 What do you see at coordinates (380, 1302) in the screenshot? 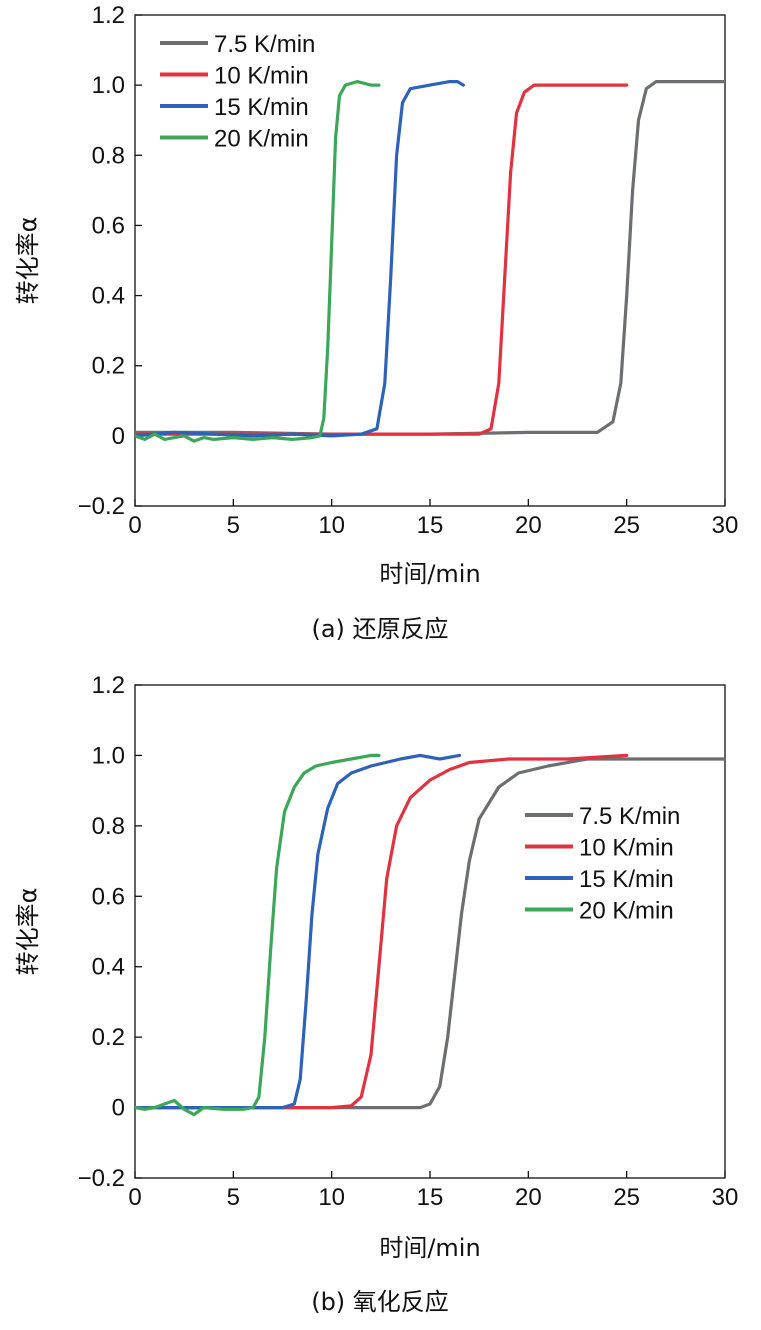
I see `panel-caption: (b) 氧化反应` at bounding box center [380, 1302].